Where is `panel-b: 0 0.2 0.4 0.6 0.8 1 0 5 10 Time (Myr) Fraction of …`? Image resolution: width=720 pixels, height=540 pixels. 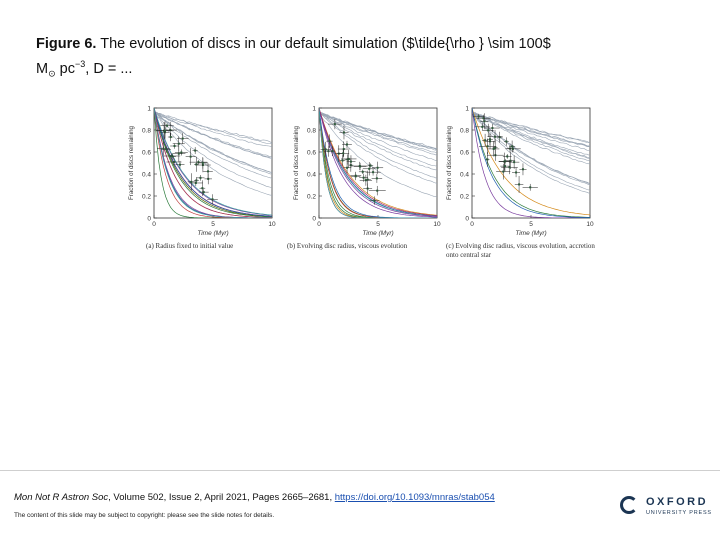
panel-b: 0 0.2 0.4 0.6 0.8 1 0 5 10 Time (Myr) Fraction of … is located at coordinates (363, 175).